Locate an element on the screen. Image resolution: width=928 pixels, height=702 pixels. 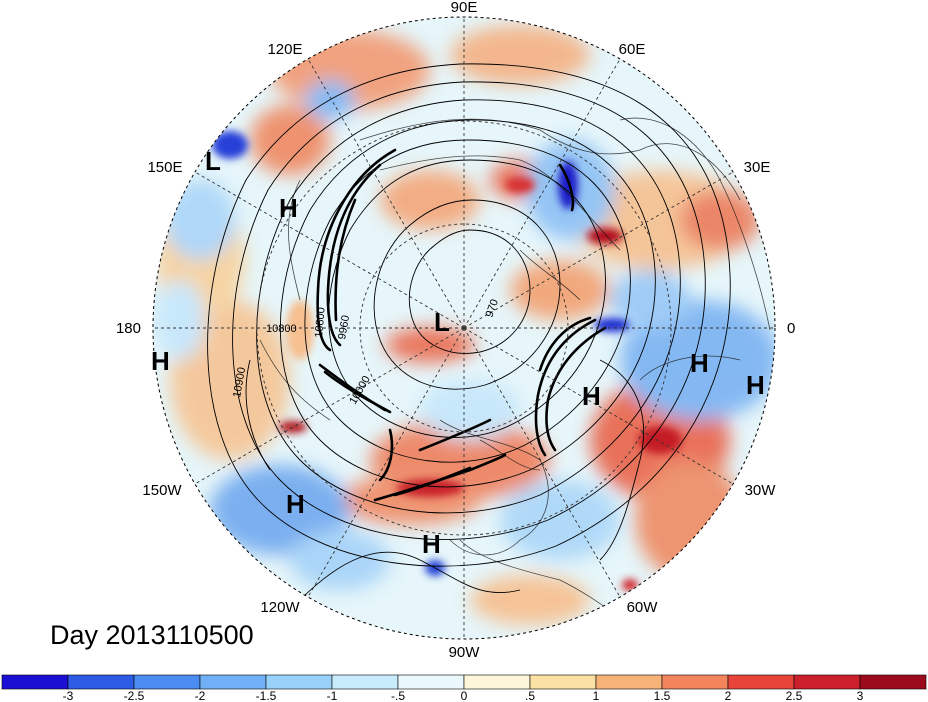
longitude-label: 120E is located at coordinates (284, 49).